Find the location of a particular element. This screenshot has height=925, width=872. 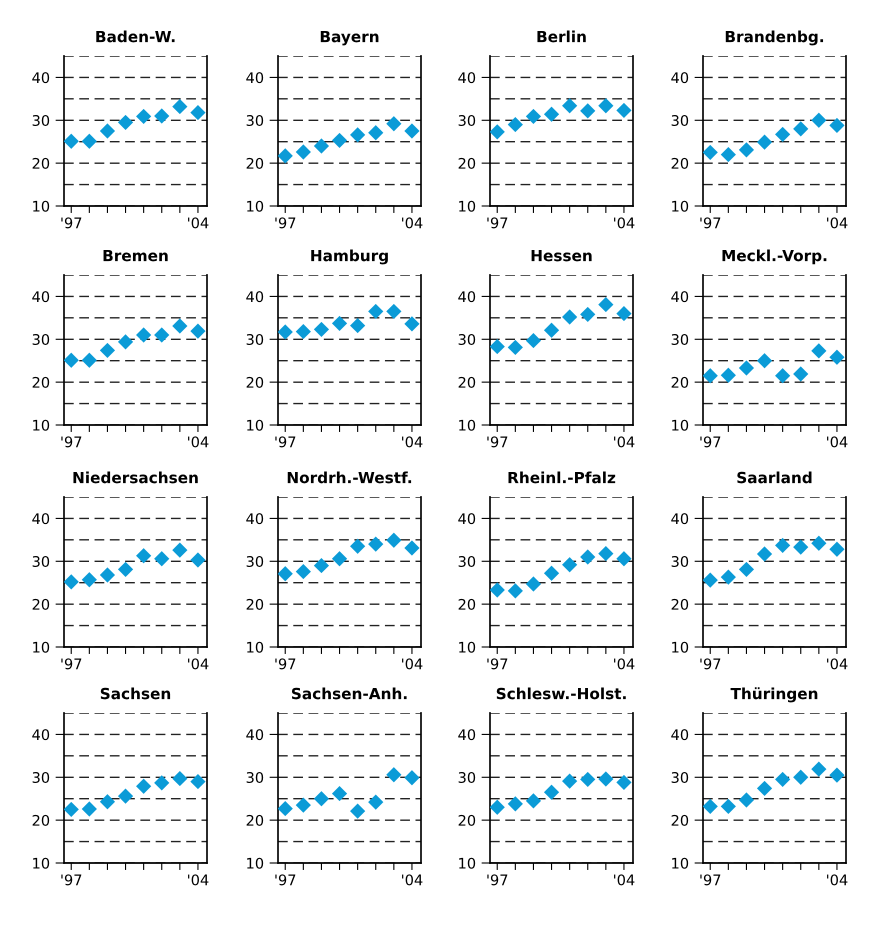

chart-title: Thüringen is located at coordinates (774, 694).